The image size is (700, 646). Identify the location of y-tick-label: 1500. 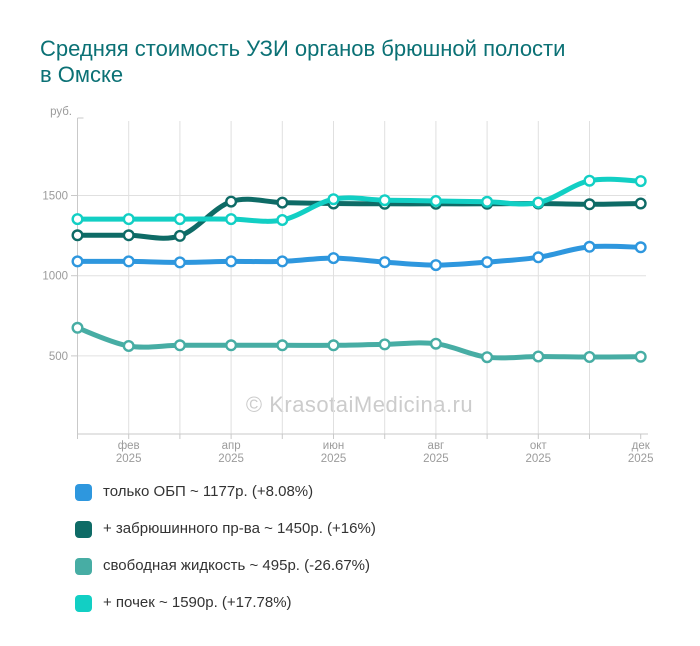
(55, 197).